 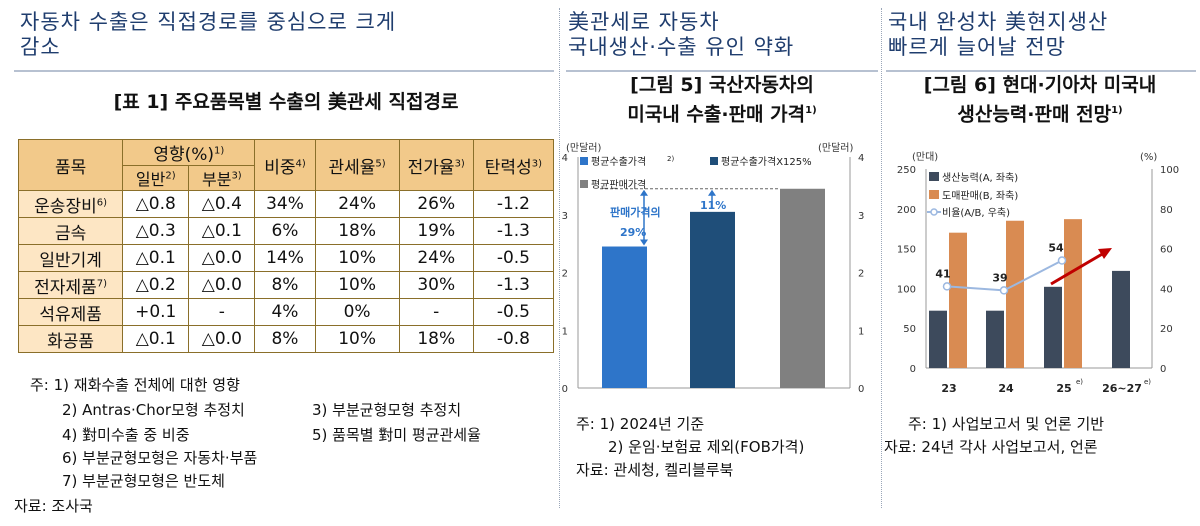 What do you see at coordinates (998, 22) in the screenshot?
I see `column3-header-line1: 국내 완성차 美현지생산` at bounding box center [998, 22].